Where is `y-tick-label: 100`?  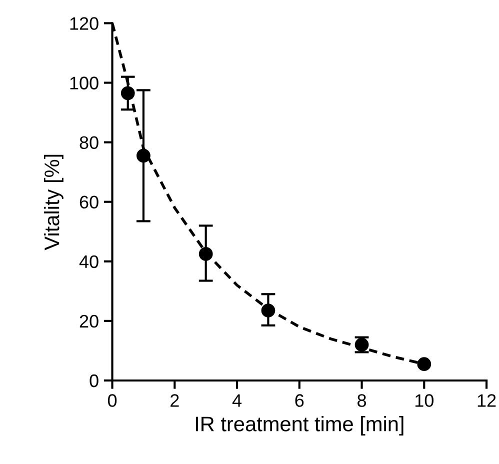 y-tick-label: 100 is located at coordinates (84, 83).